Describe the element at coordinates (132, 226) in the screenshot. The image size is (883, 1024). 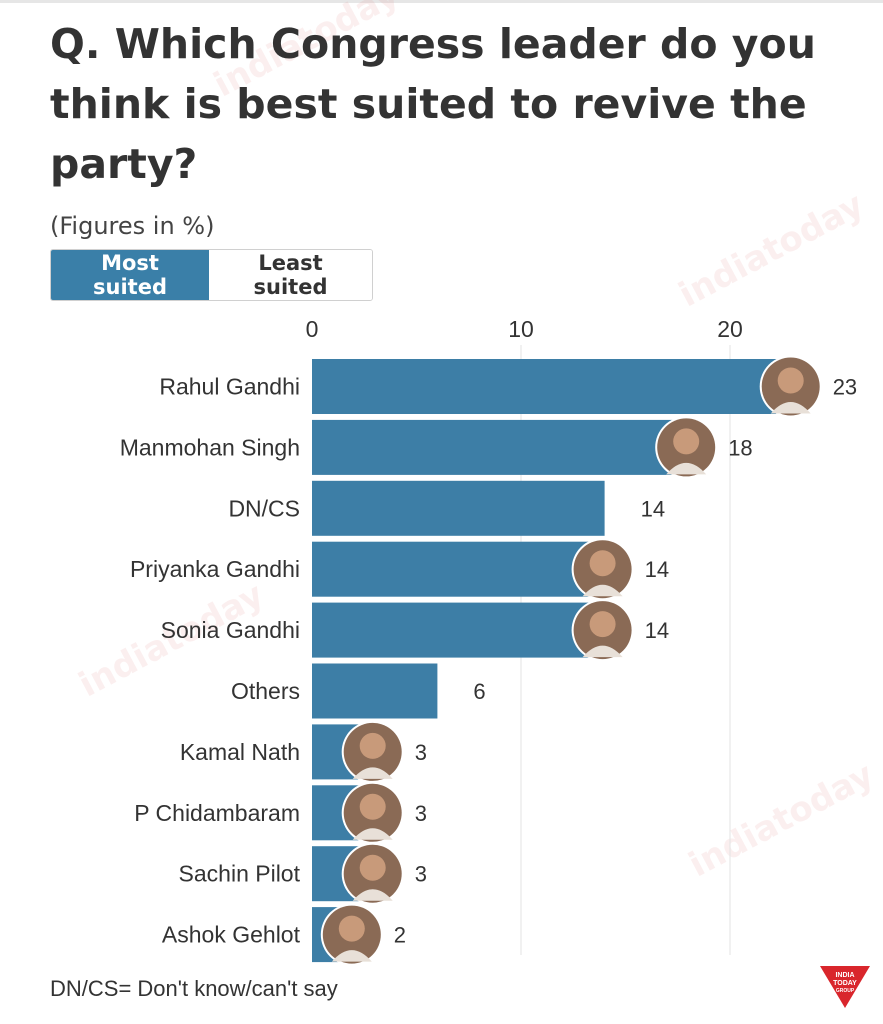
I see `chart-subtitle: (Figures in %)` at that location.